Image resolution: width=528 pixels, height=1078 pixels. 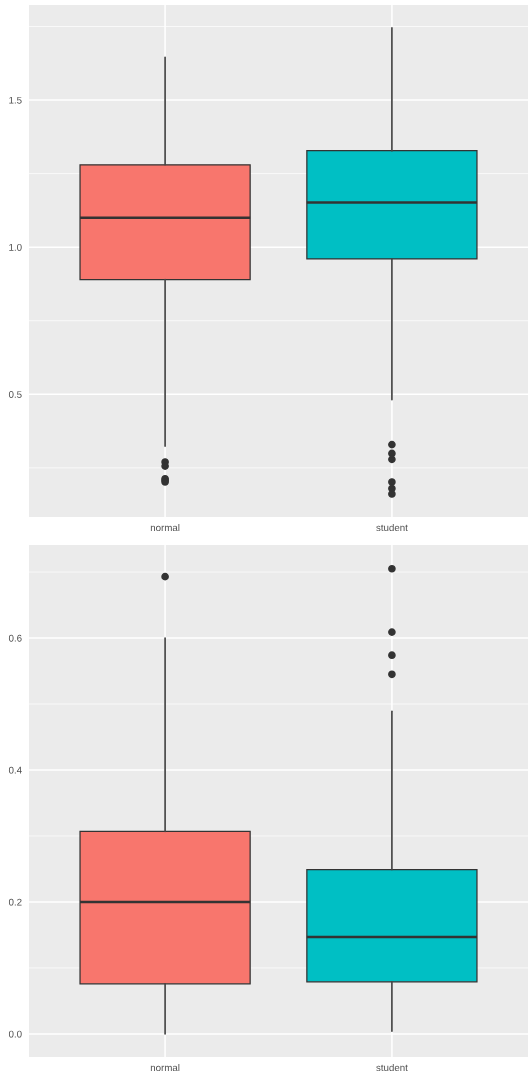 What do you see at coordinates (15, 247) in the screenshot?
I see `y-tick-label: 1.0` at bounding box center [15, 247].